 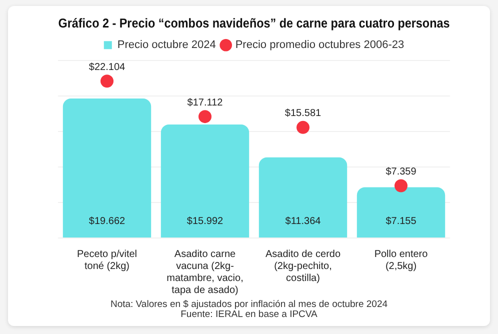 I want to click on x-tick-label: Asadito de cerdo (2kg-pechito, costilla), so click(x=303, y=266).